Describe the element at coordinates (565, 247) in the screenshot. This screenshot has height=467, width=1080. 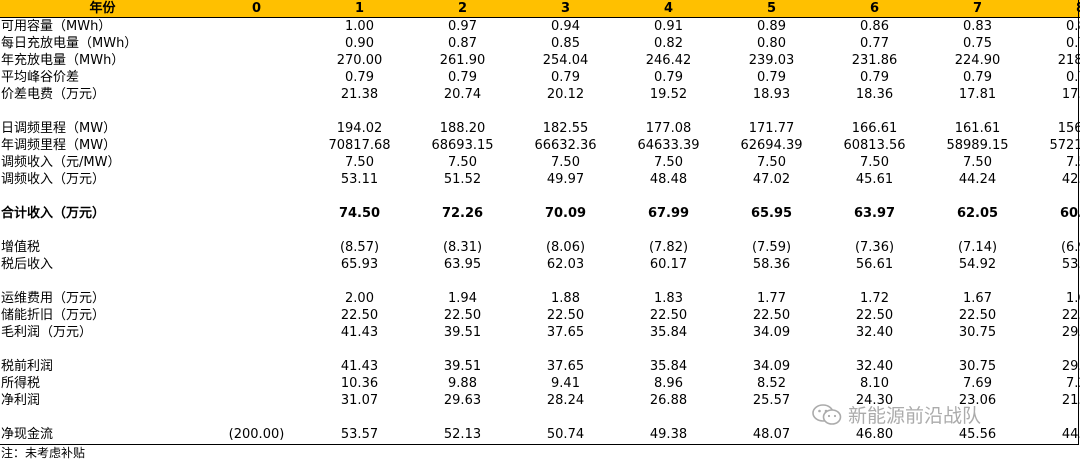
I see `value-cell: (8.06)` at that location.